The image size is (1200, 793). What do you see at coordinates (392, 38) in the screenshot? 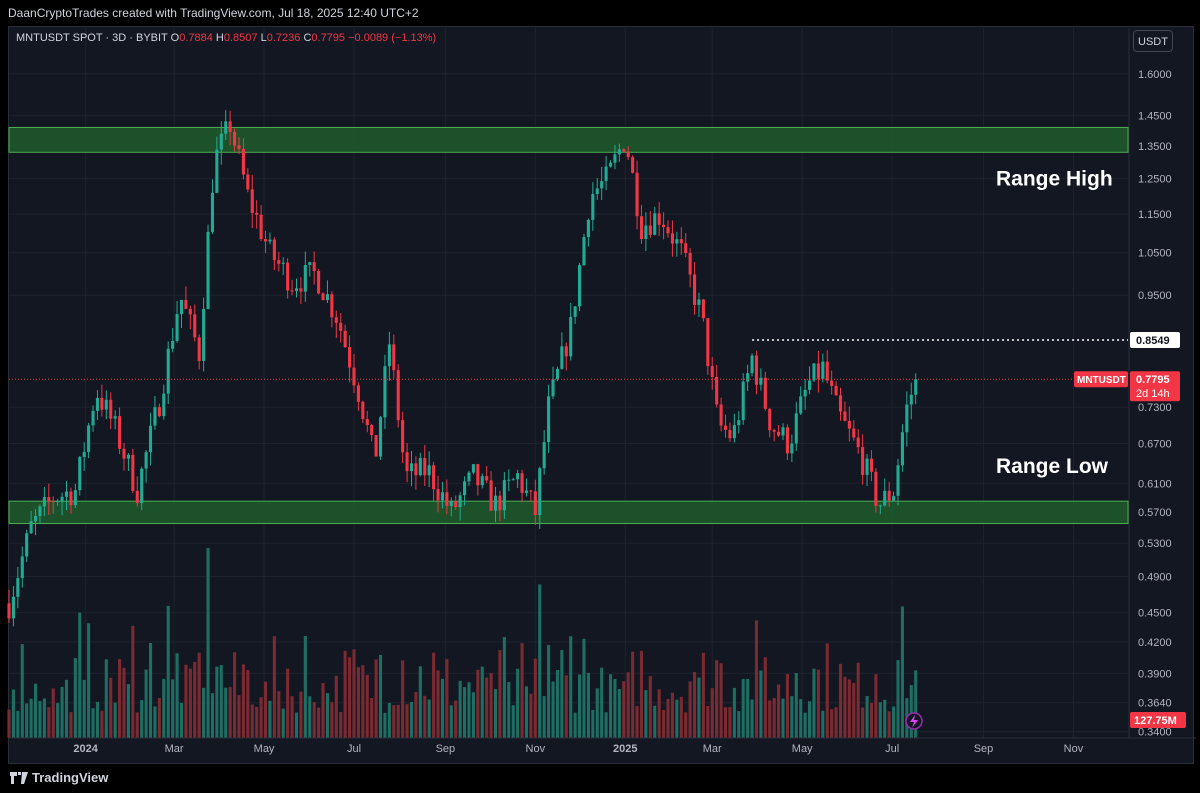
I see `change-value: −0.0089 (−1.13%)` at bounding box center [392, 38].